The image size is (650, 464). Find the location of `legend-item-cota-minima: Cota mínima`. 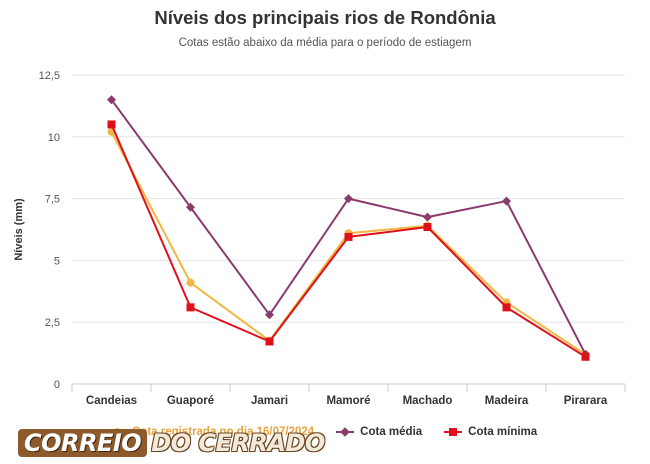

legend-item-cota-minima: Cota mínima is located at coordinates (490, 432).